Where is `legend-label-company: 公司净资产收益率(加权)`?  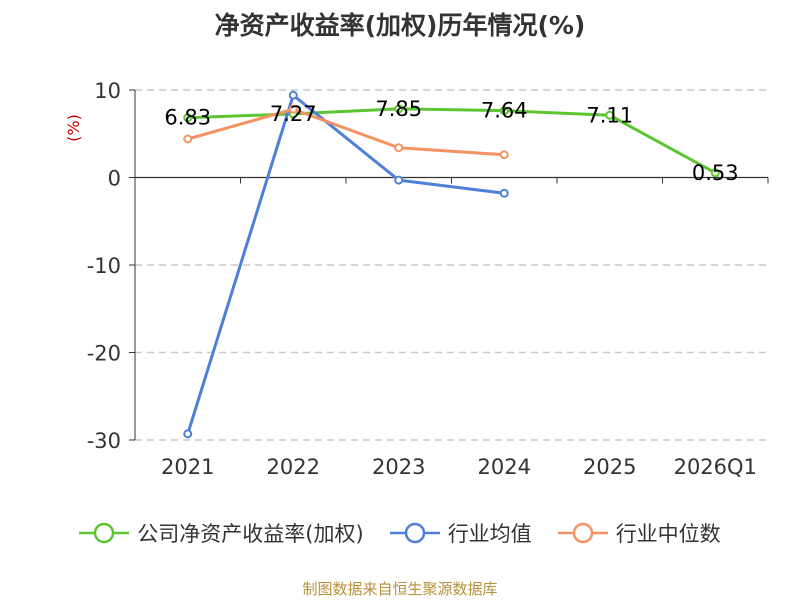 legend-label-company: 公司净资产收益率(加权) is located at coordinates (250, 534).